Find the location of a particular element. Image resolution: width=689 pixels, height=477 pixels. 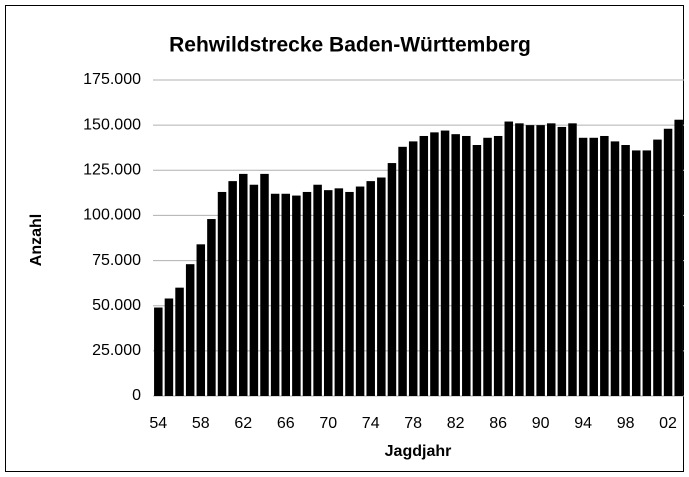

x-tick-label: 70 is located at coordinates (328, 423).